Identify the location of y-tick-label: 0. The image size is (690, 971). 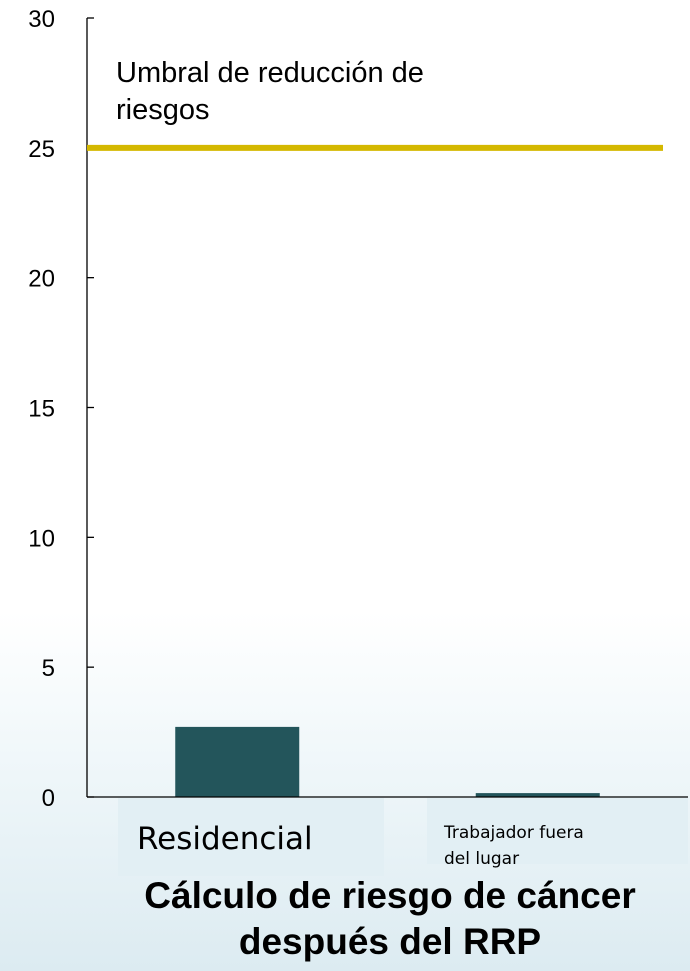
(48, 798).